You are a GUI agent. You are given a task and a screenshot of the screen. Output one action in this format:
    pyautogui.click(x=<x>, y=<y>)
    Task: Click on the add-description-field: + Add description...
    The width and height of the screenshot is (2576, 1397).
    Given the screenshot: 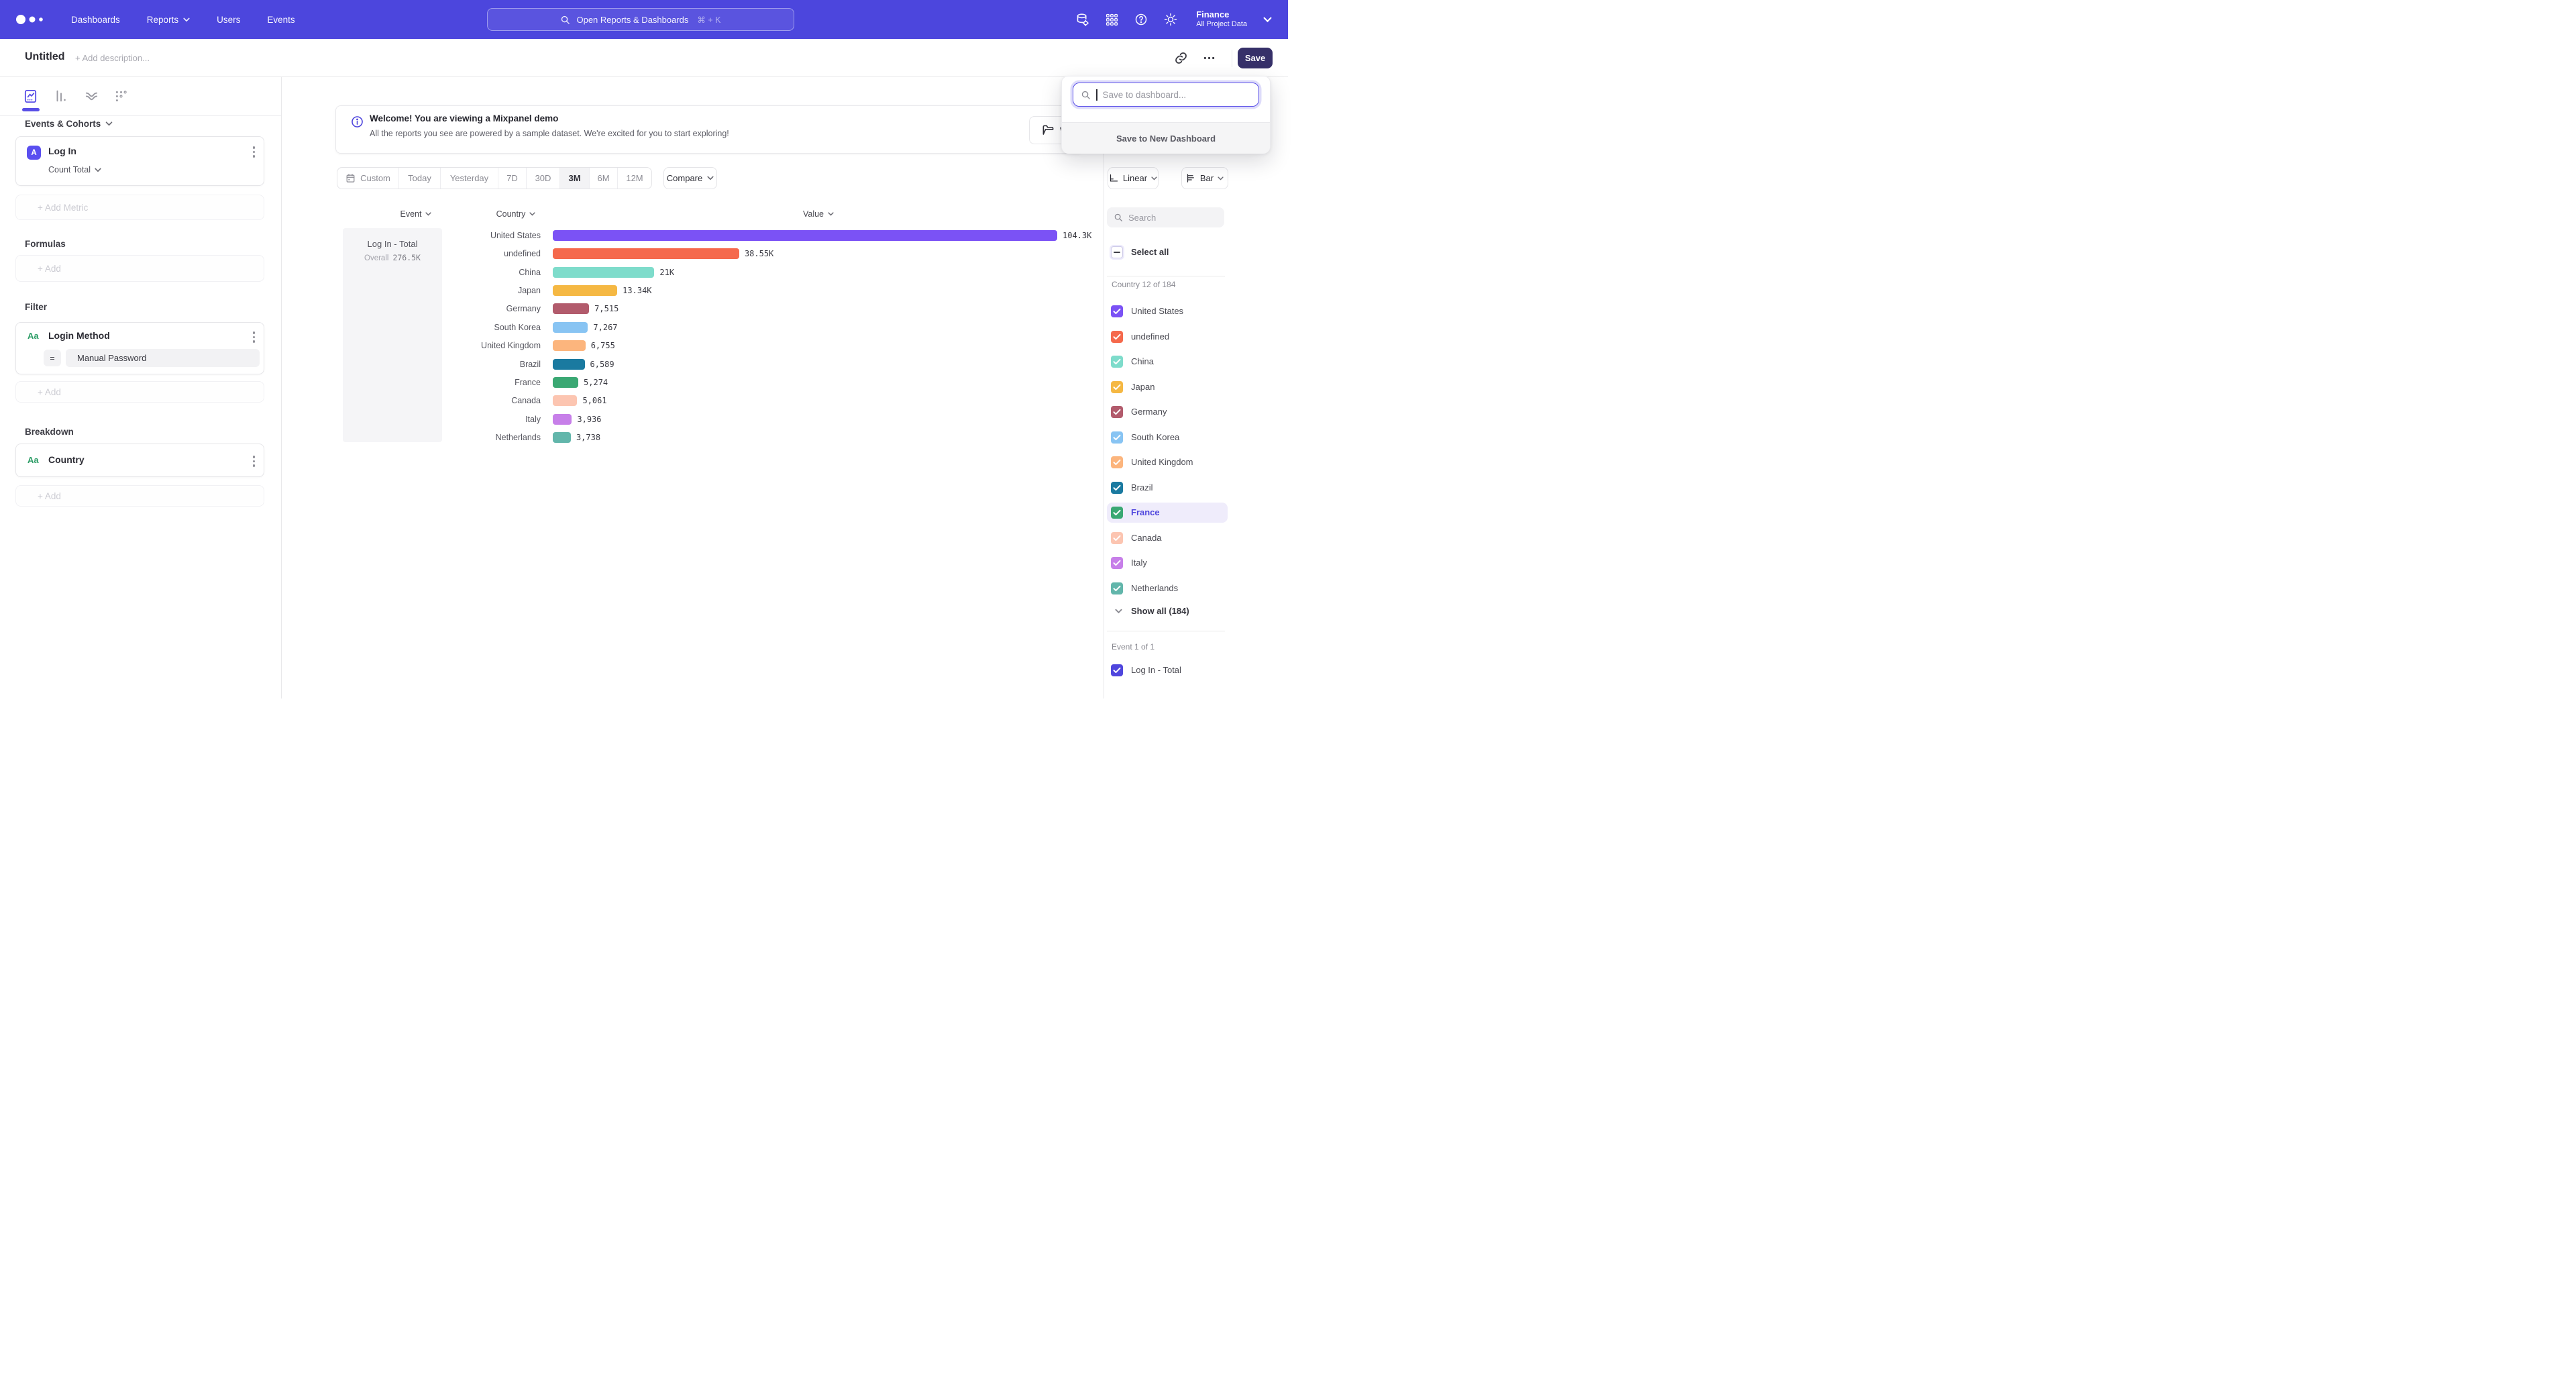 What is the action you would take?
    pyautogui.click(x=112, y=58)
    